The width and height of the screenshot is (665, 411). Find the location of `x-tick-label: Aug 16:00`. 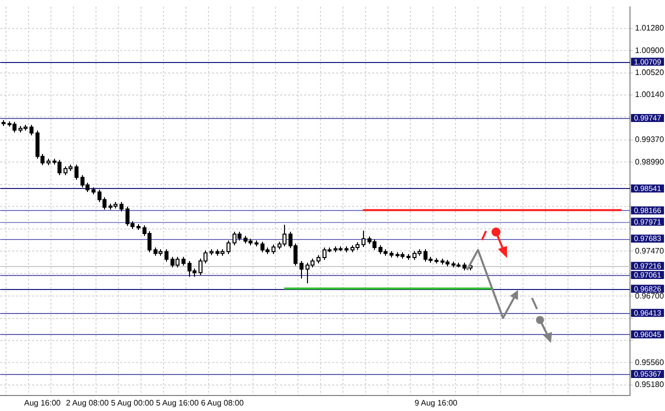

x-tick-label: Aug 16:00 is located at coordinates (43, 403).